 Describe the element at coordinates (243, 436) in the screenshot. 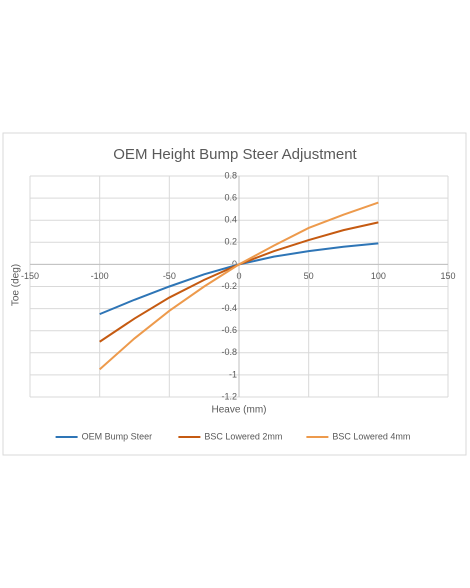

I see `legend-label: BSC Lowered 2mm` at that location.